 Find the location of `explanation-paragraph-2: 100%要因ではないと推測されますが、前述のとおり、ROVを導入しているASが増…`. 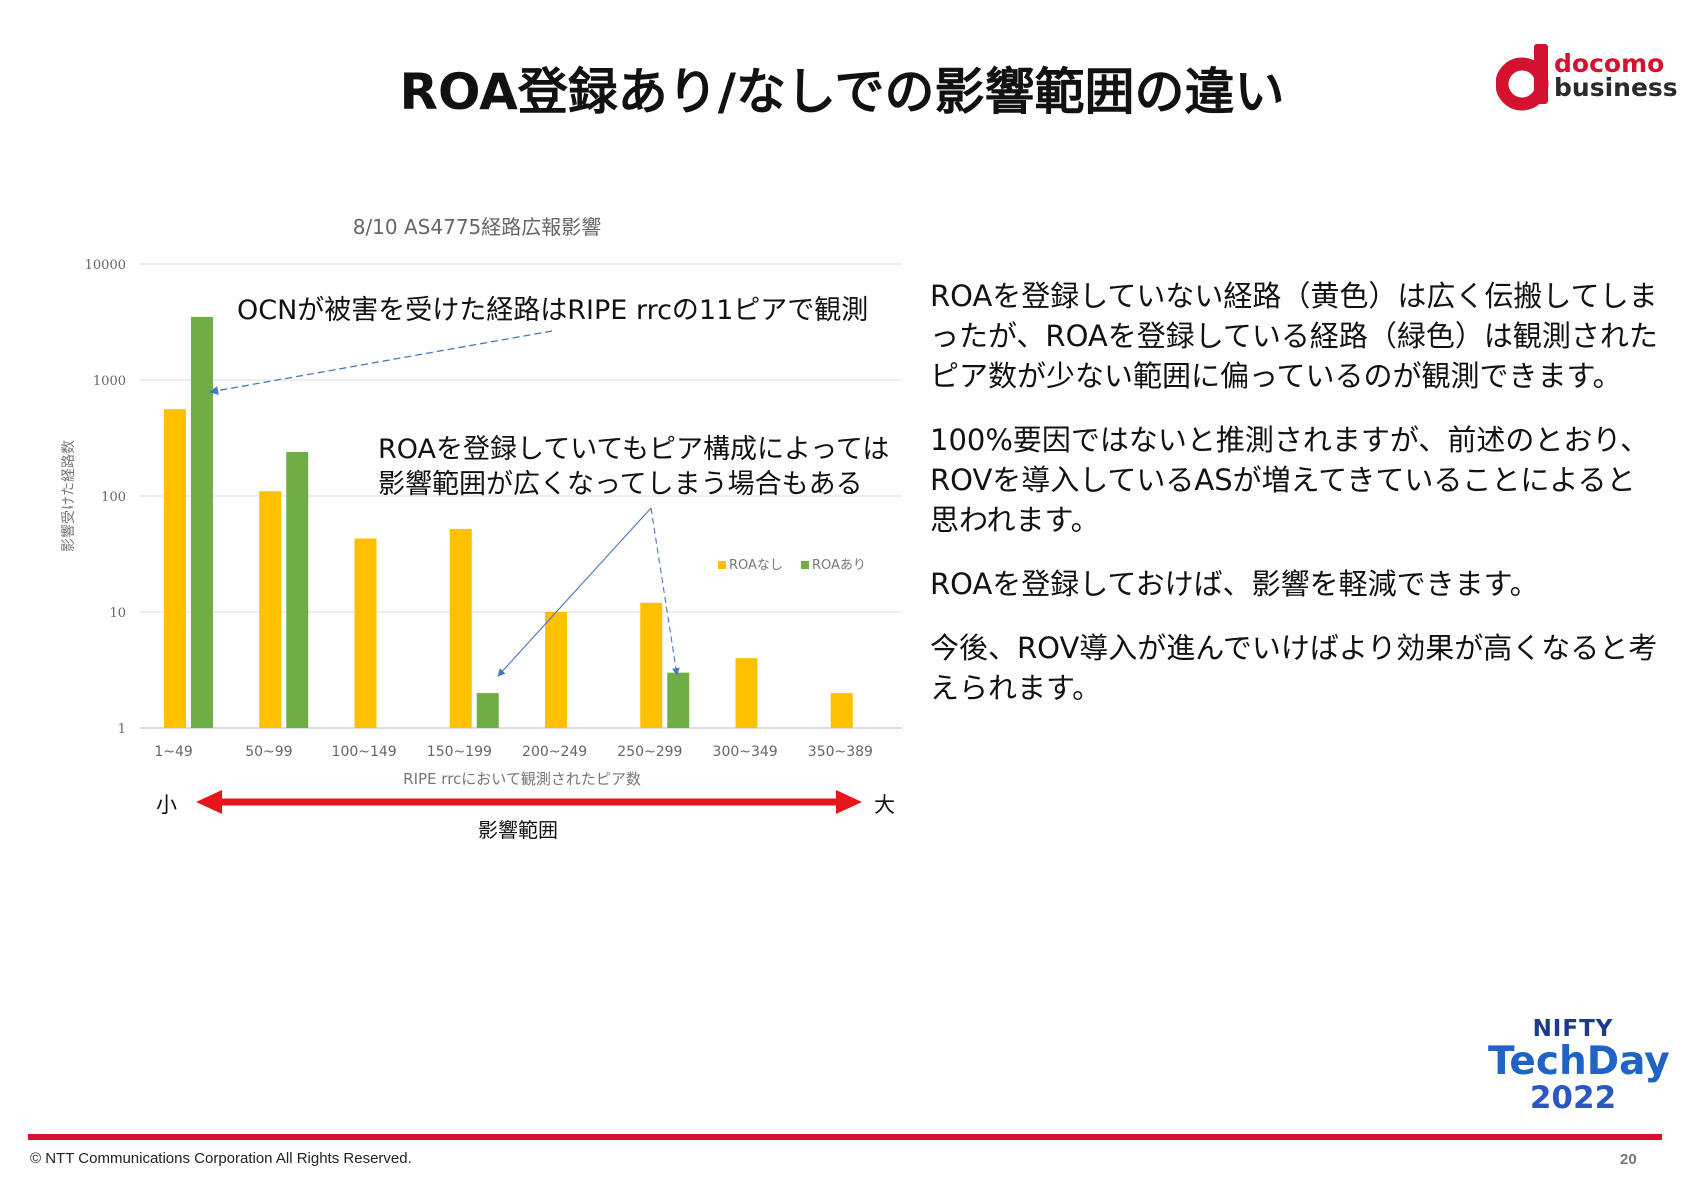

explanation-paragraph-2: 100%要因ではないと推測されますが、前述のとおり、ROVを導入しているASが増… is located at coordinates (1290, 480).